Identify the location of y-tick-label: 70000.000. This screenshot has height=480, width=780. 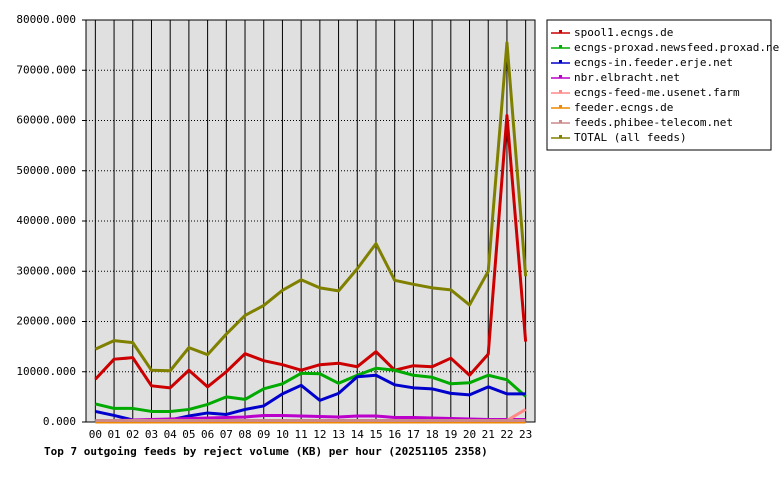
(46, 69).